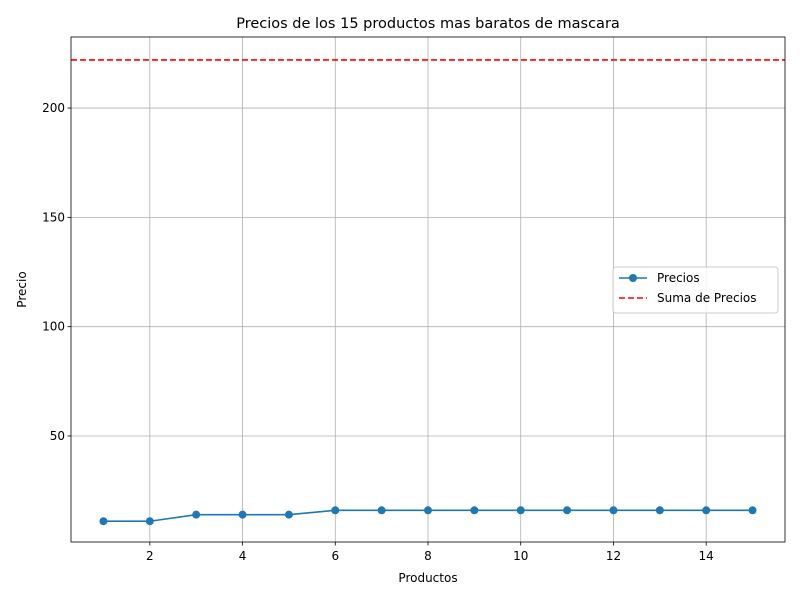  I want to click on x-tick-label: 10, so click(520, 556).